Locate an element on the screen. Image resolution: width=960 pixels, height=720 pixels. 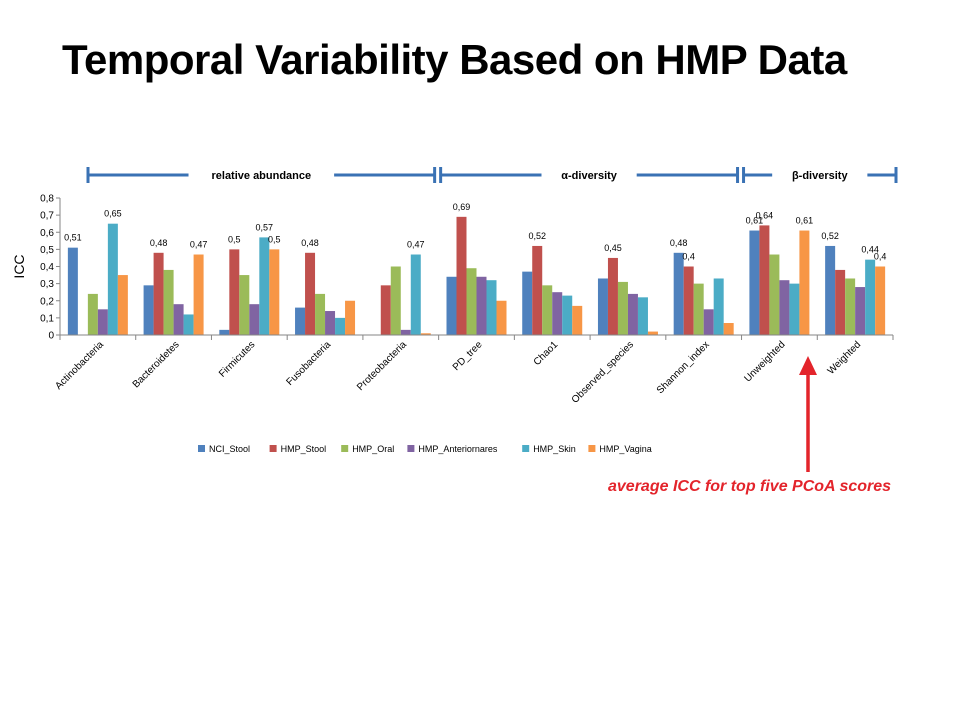
y-tick-label: 0,2 is located at coordinates (47, 301).